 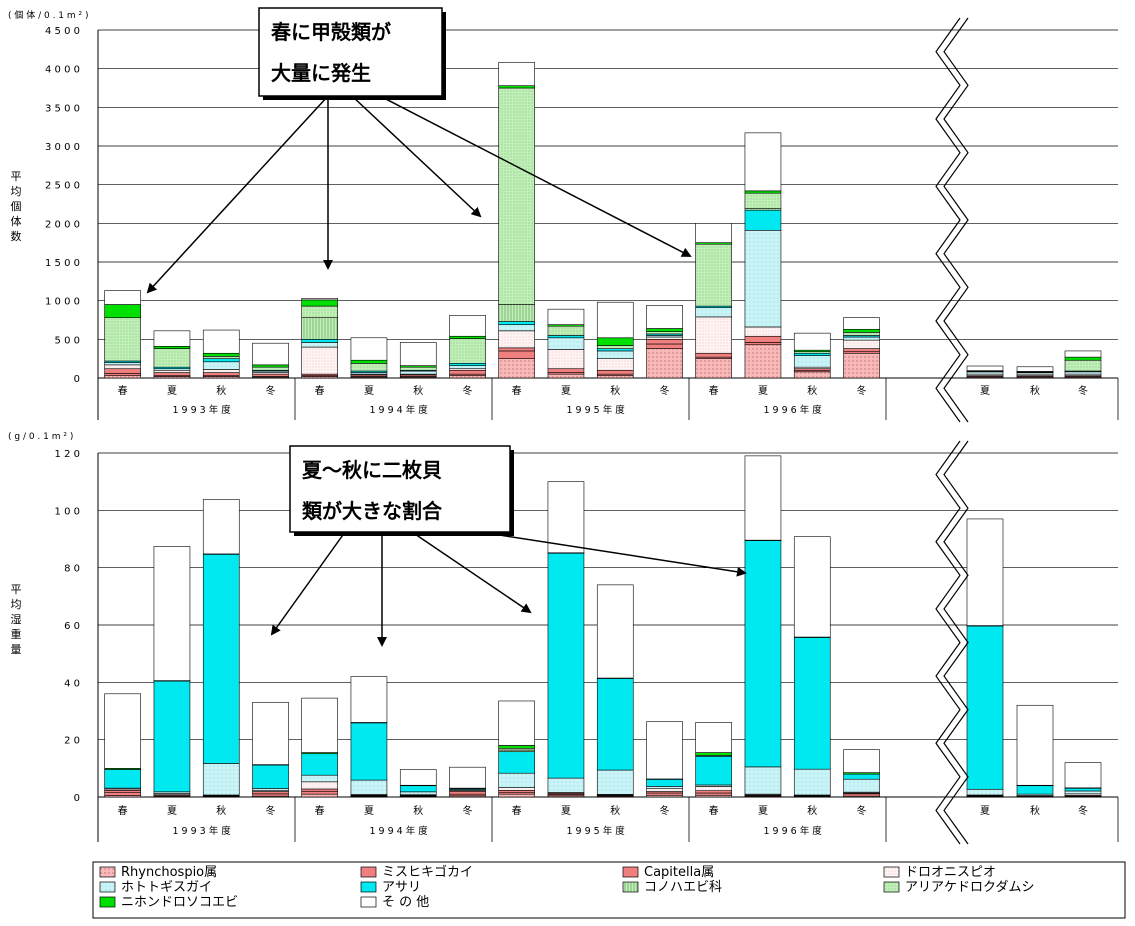 I want to click on legend-label: ドロオニスピオ, so click(x=950, y=872).